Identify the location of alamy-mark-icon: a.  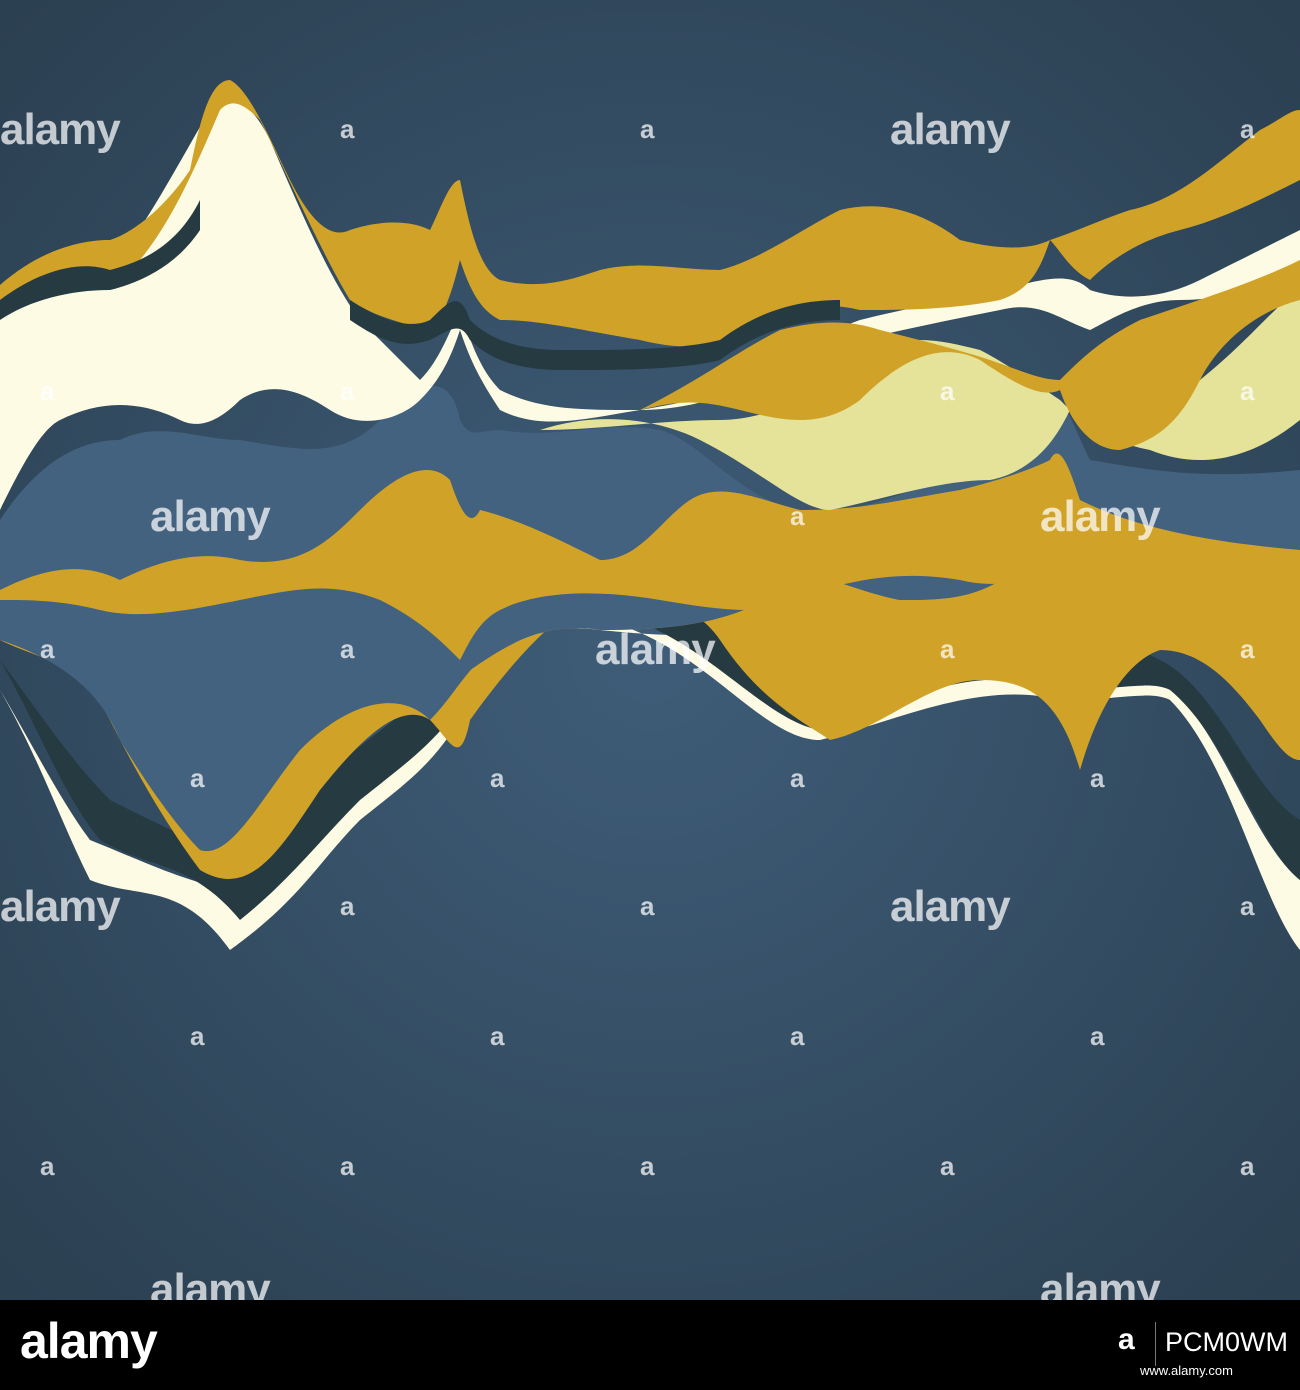
(1126, 1339).